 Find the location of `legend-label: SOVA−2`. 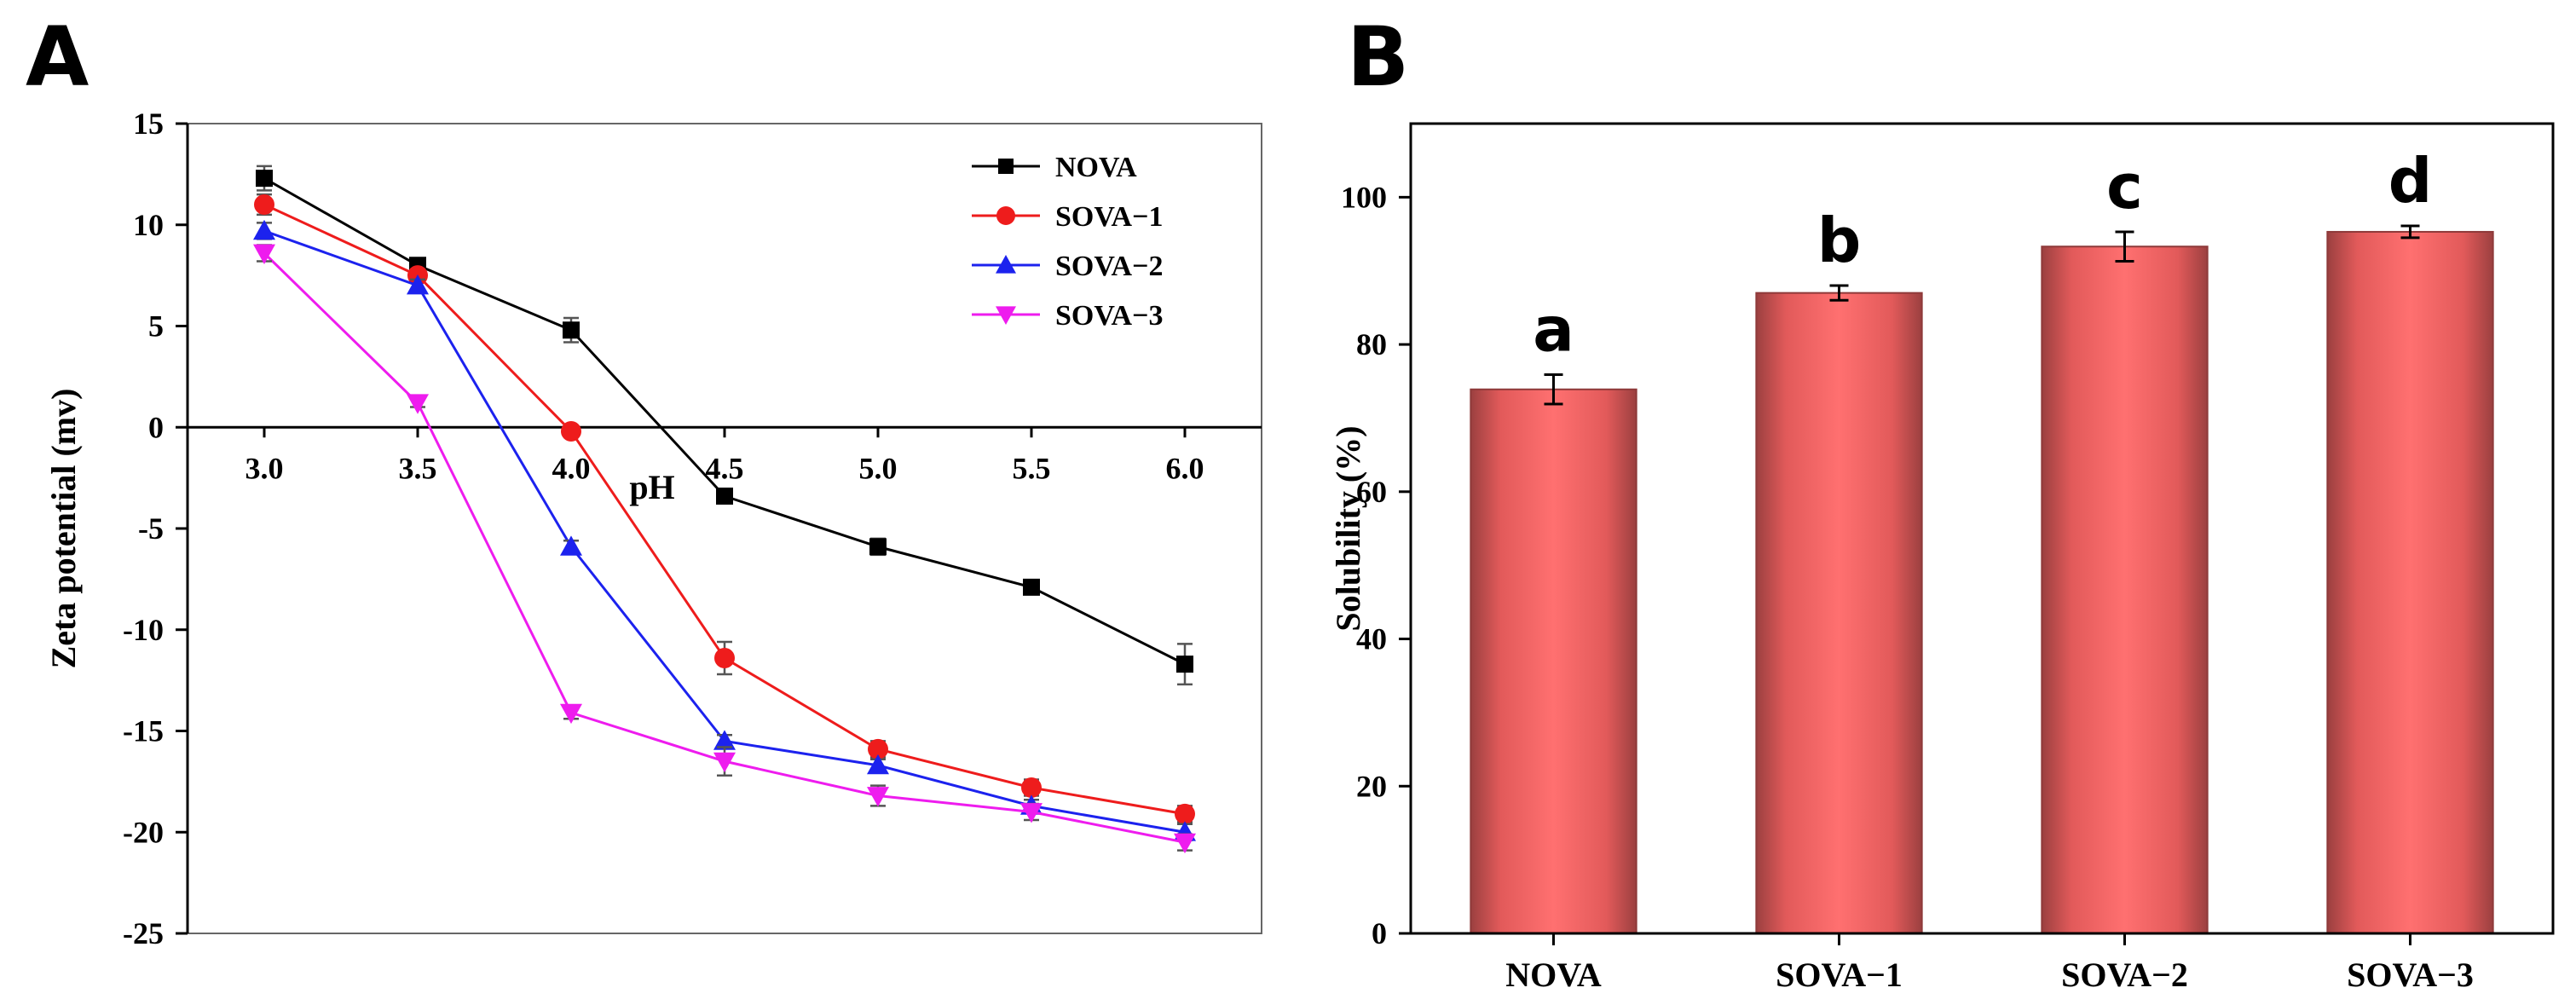

legend-label: SOVA−2 is located at coordinates (1109, 267).